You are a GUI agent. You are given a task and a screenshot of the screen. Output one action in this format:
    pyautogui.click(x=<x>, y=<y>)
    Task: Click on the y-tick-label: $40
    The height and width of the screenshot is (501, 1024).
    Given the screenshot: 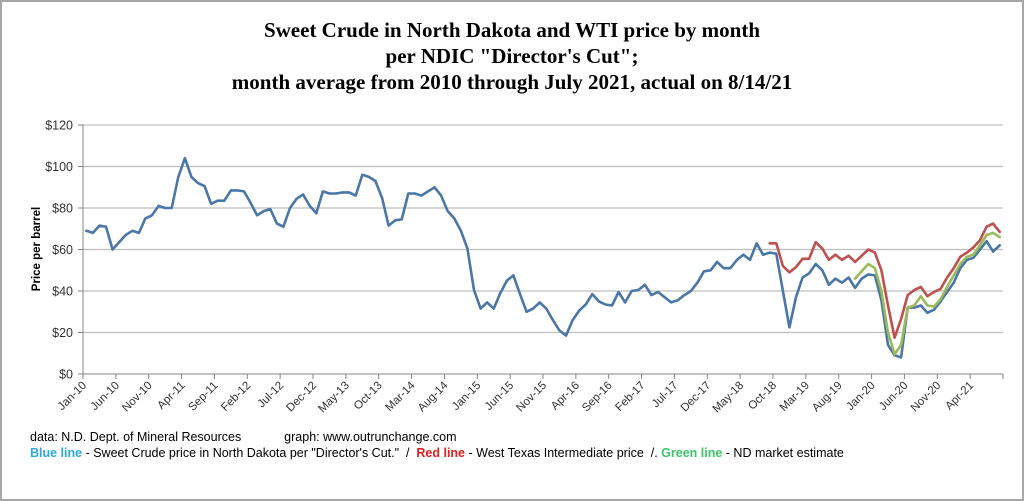 What is the action you would take?
    pyautogui.click(x=62, y=292)
    